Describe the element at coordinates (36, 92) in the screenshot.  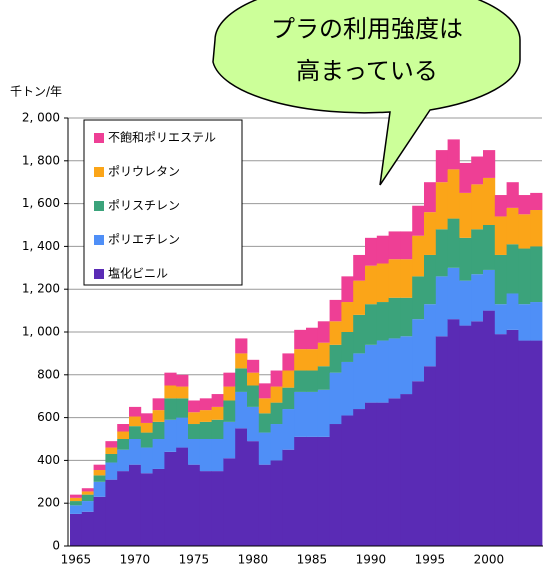
I see `y-axis-label: 千トン/年` at that location.